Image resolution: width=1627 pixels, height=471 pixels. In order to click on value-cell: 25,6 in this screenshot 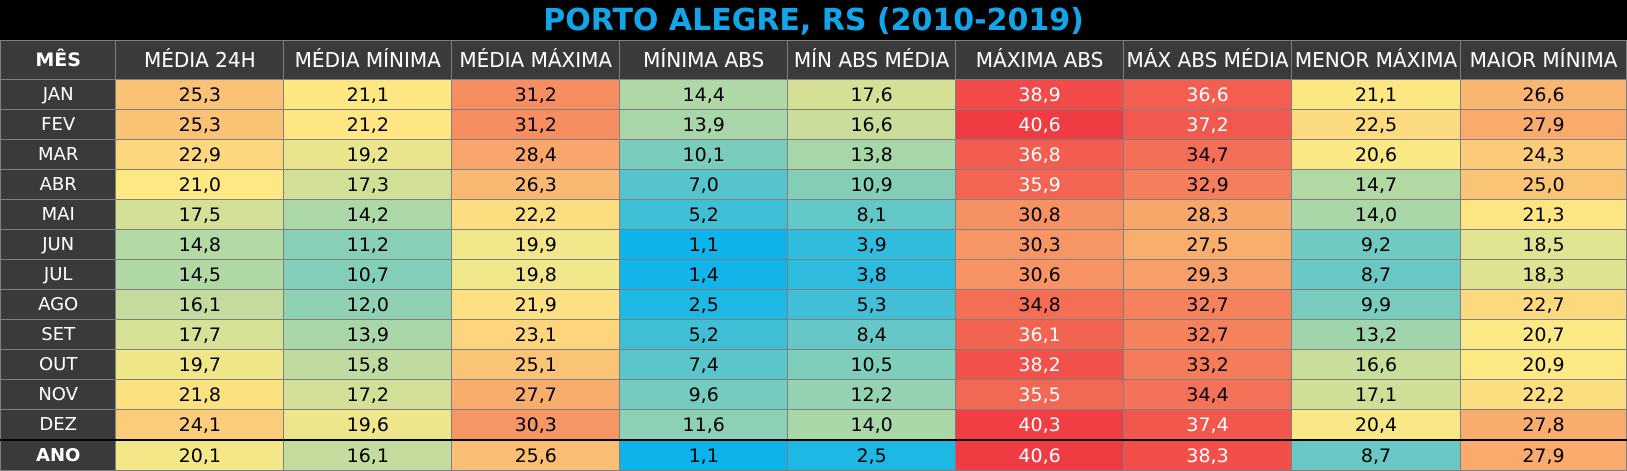, I will do `click(536, 455)`.